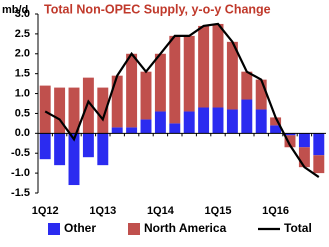  I want to click on legend-label: Other, so click(80, 228).